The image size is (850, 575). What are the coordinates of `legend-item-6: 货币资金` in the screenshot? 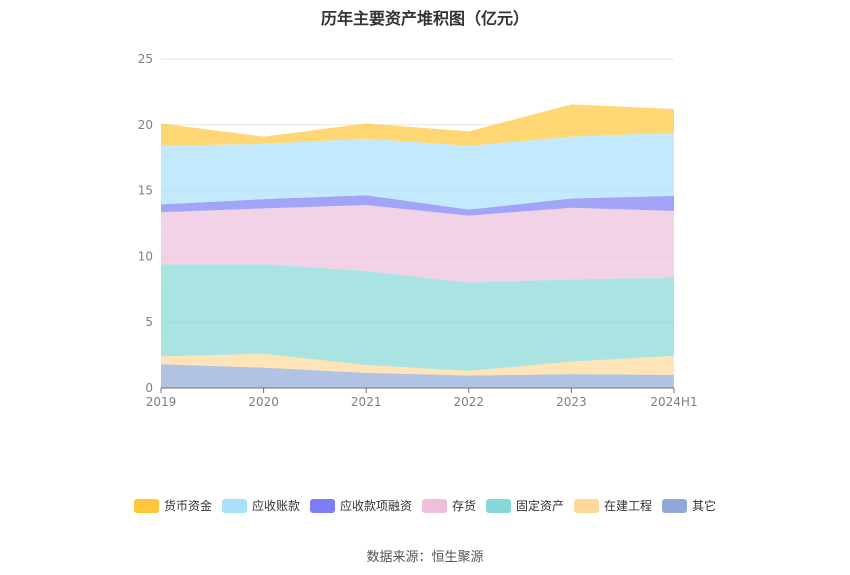 It's located at (172, 505).